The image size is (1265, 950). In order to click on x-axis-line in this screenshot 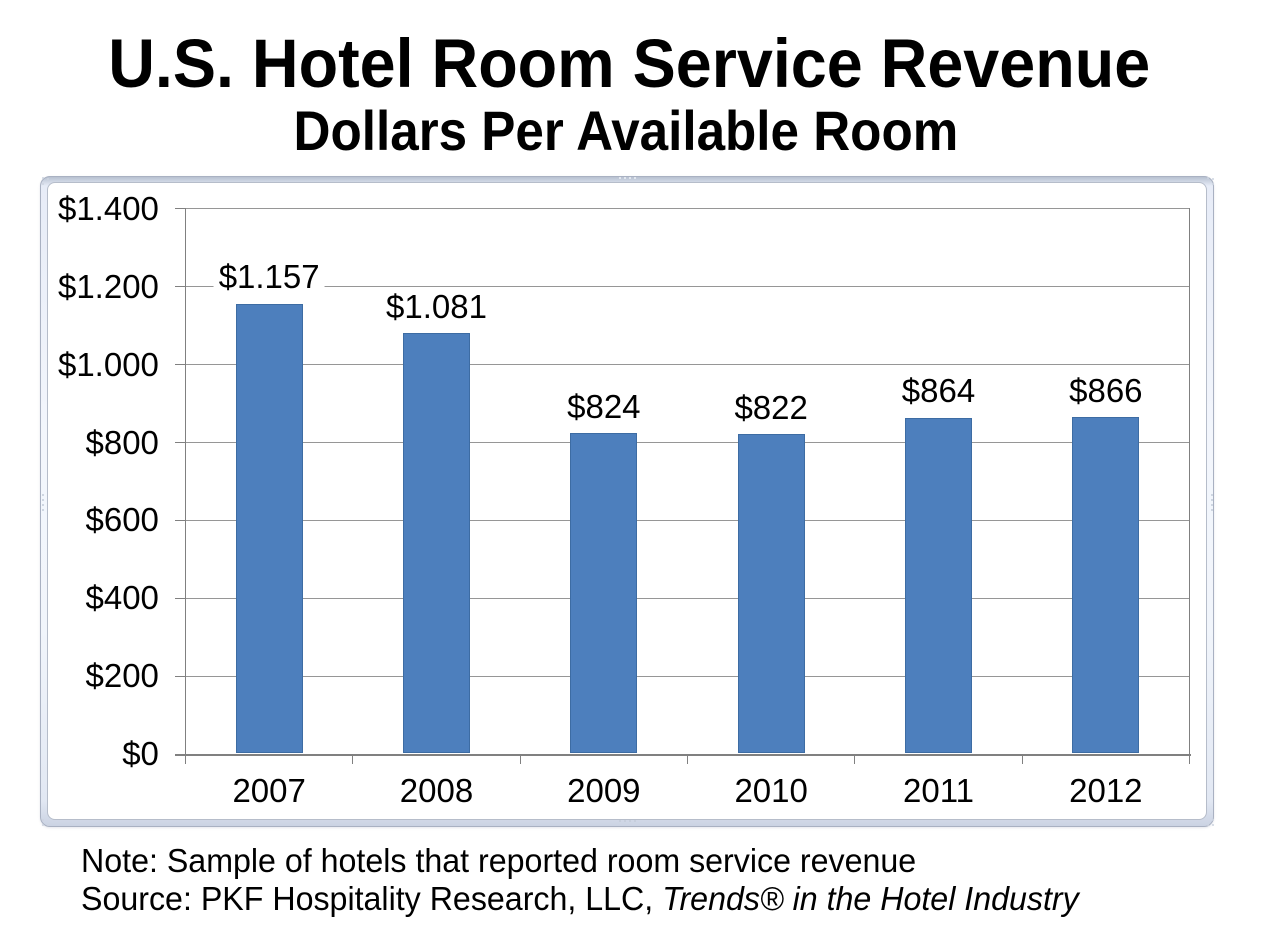, I will do `click(682, 754)`.